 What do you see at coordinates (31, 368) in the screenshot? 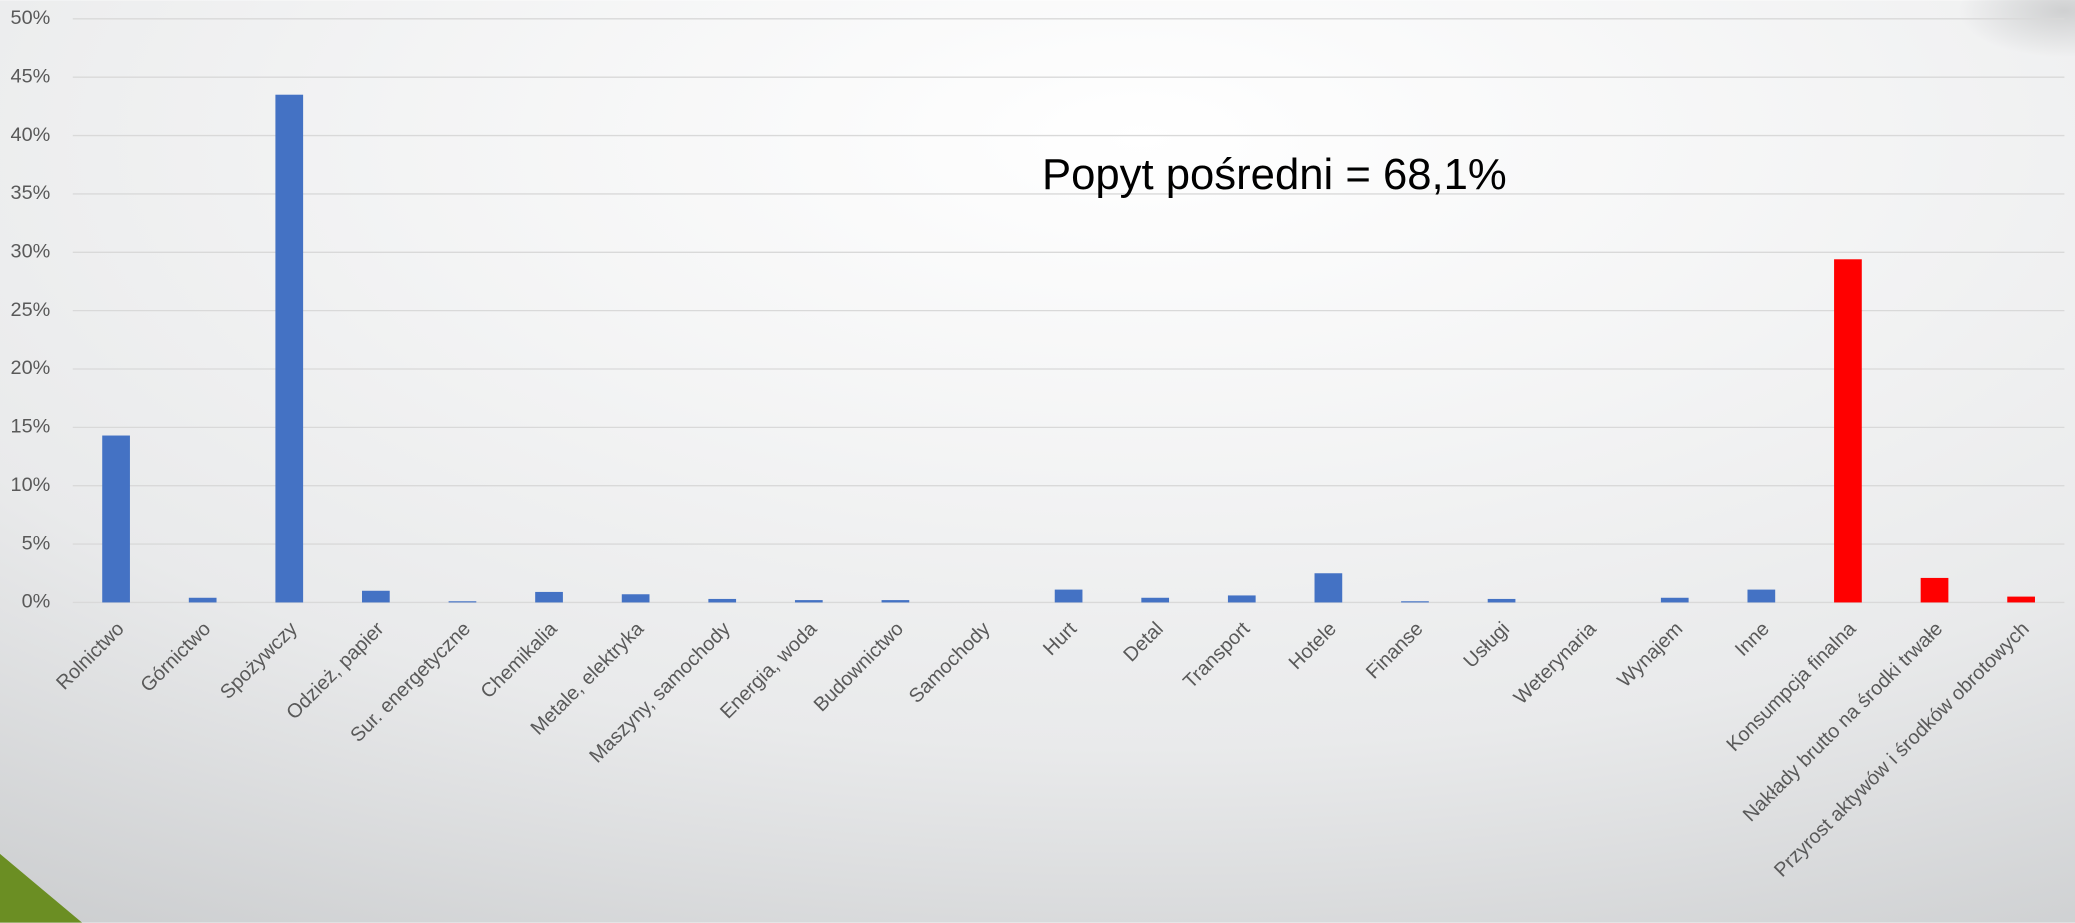
I see `y-tick-label: 20%` at bounding box center [31, 368].